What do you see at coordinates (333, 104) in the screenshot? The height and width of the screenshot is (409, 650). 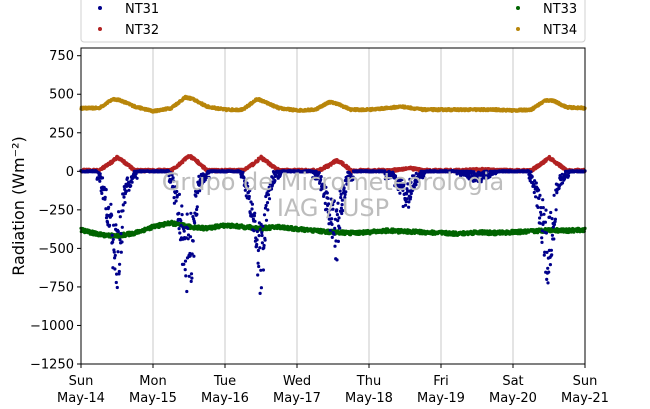 I see `series-NT34` at bounding box center [333, 104].